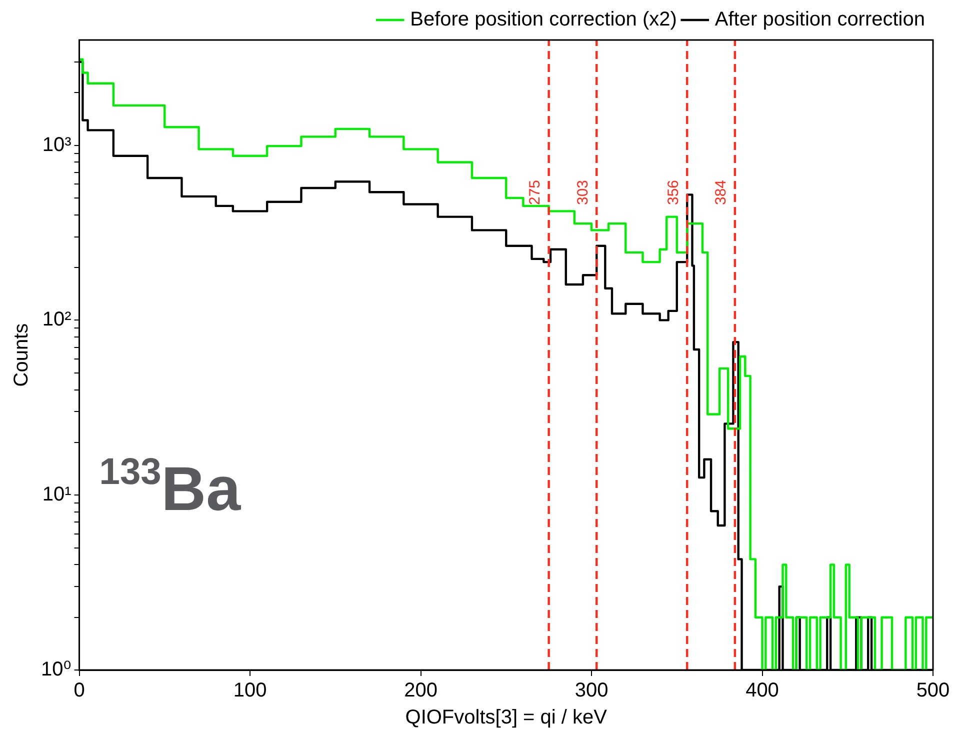  I want to click on y-tick-label: 10³, so click(57, 145).